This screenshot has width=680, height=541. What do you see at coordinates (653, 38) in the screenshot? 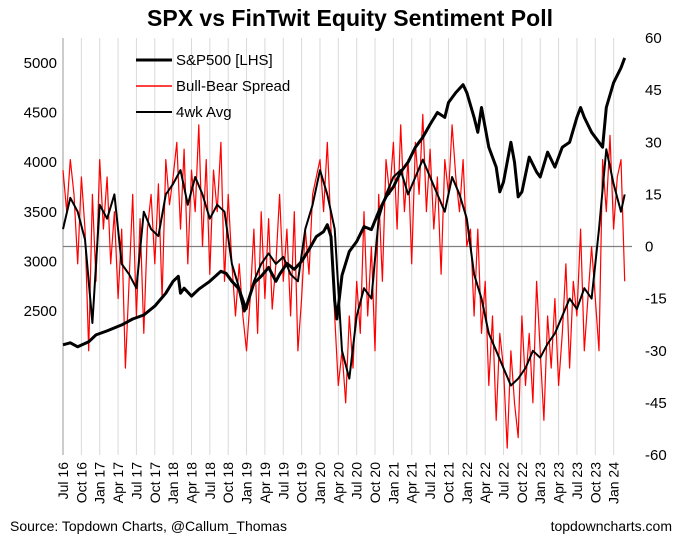
I see `right-tick-label: 60` at bounding box center [653, 38].